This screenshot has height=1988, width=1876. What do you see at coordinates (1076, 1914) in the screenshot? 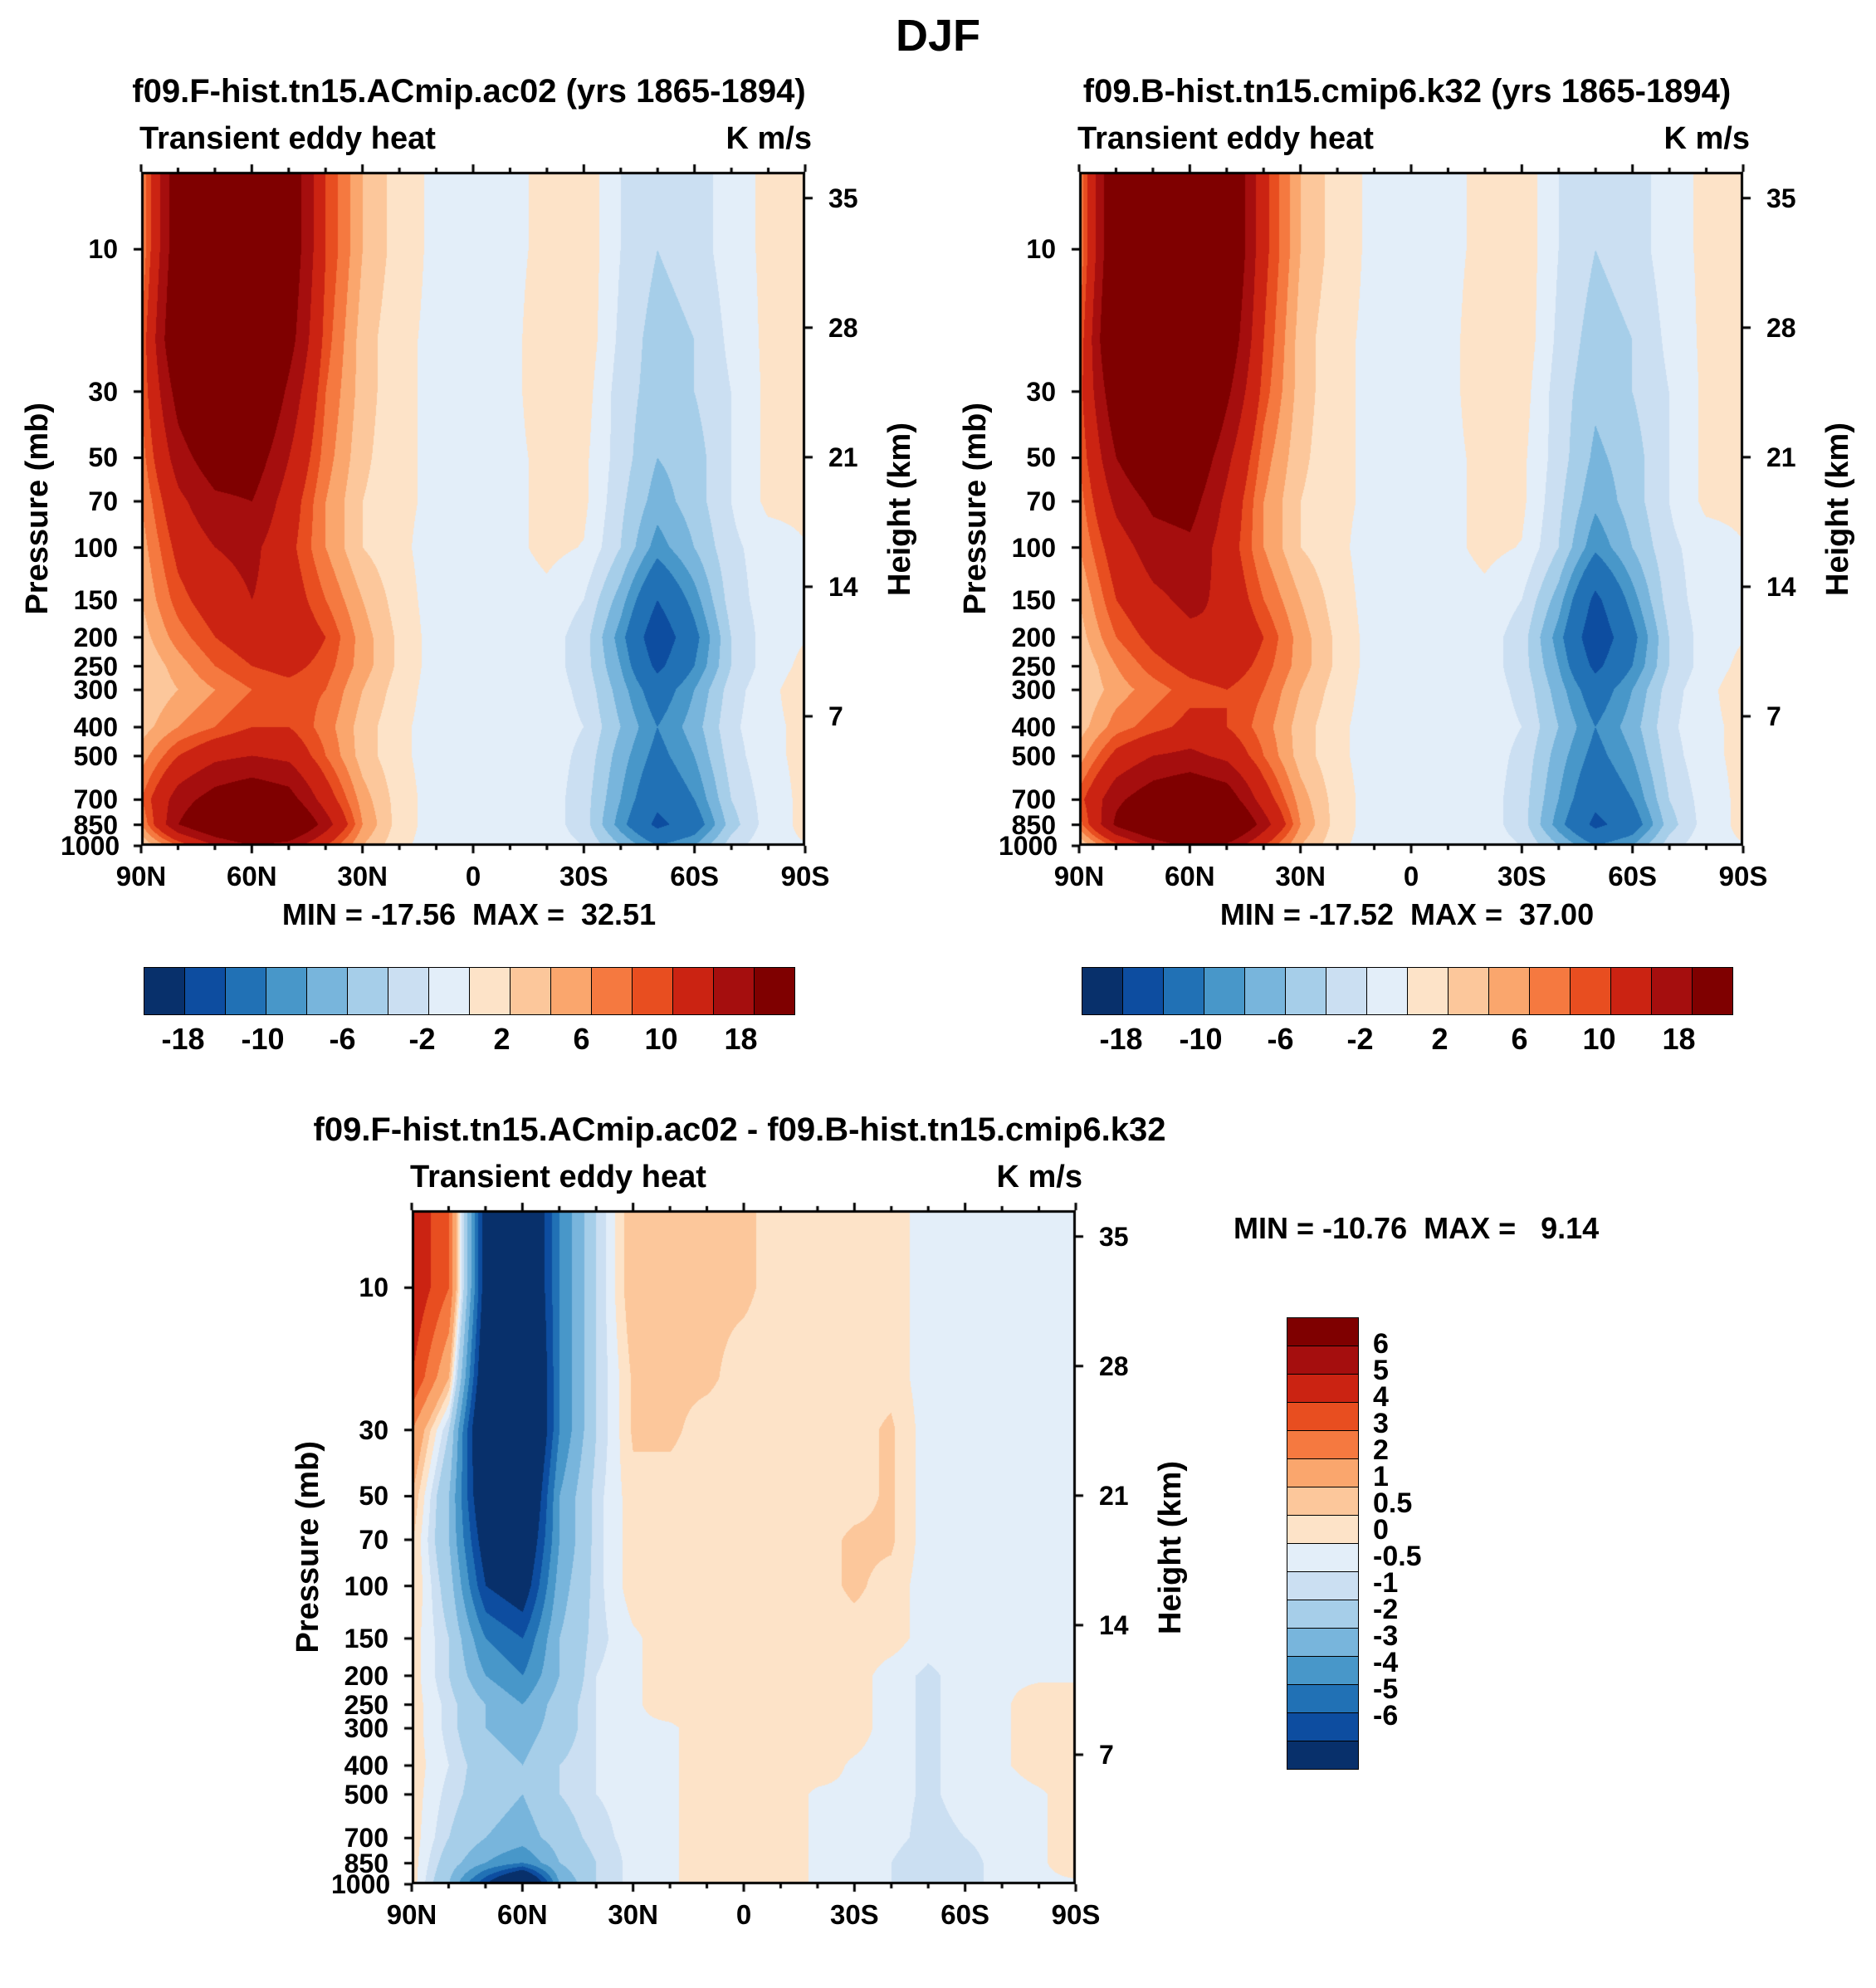
I see `latitude-tick-label: 90S` at bounding box center [1076, 1914].